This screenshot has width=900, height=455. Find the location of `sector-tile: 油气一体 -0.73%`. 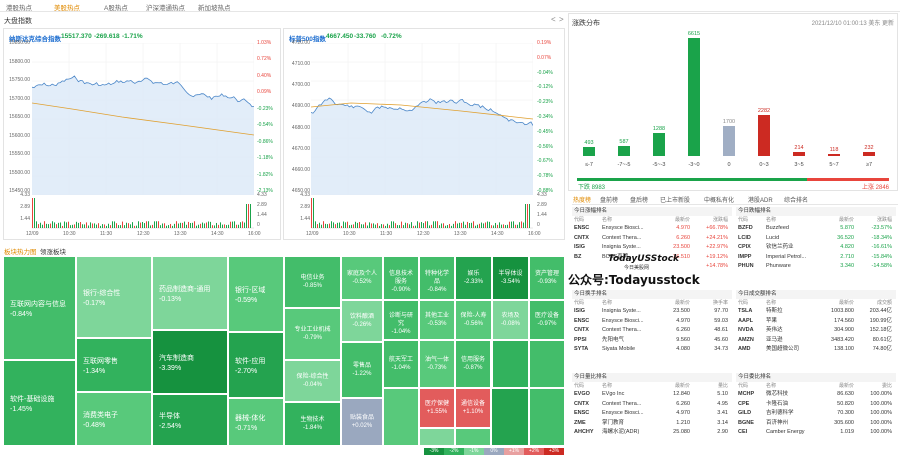

sector-tile: 油气一体 -0.73% is located at coordinates (437, 364).